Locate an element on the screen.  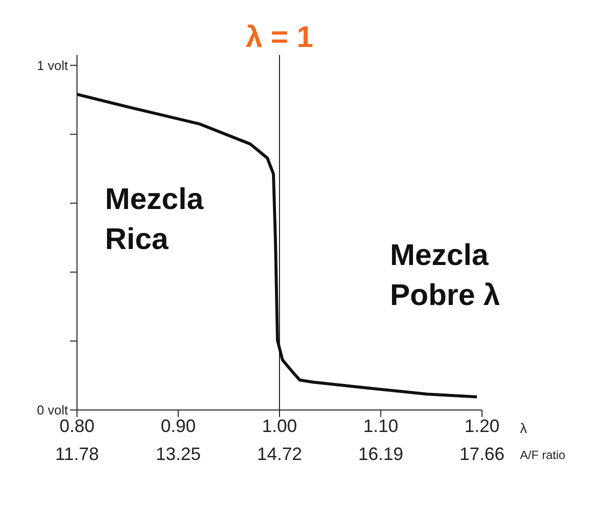
x2-tick-label: 16.19 is located at coordinates (380, 454).